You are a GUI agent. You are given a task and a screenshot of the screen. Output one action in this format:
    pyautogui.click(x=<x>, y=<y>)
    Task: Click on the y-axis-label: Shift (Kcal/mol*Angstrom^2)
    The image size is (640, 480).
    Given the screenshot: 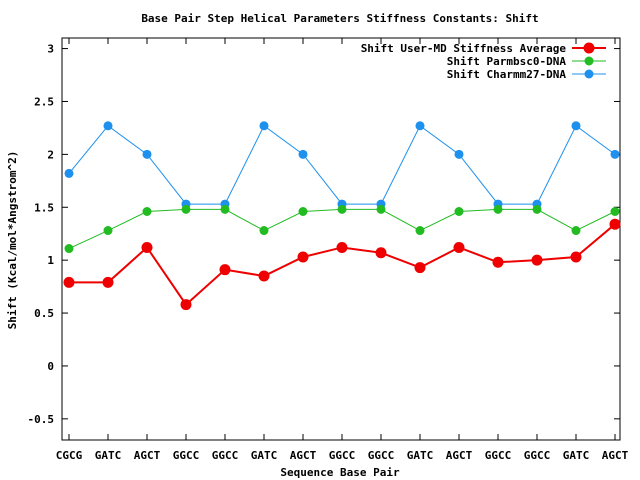 What is the action you would take?
    pyautogui.click(x=12, y=240)
    